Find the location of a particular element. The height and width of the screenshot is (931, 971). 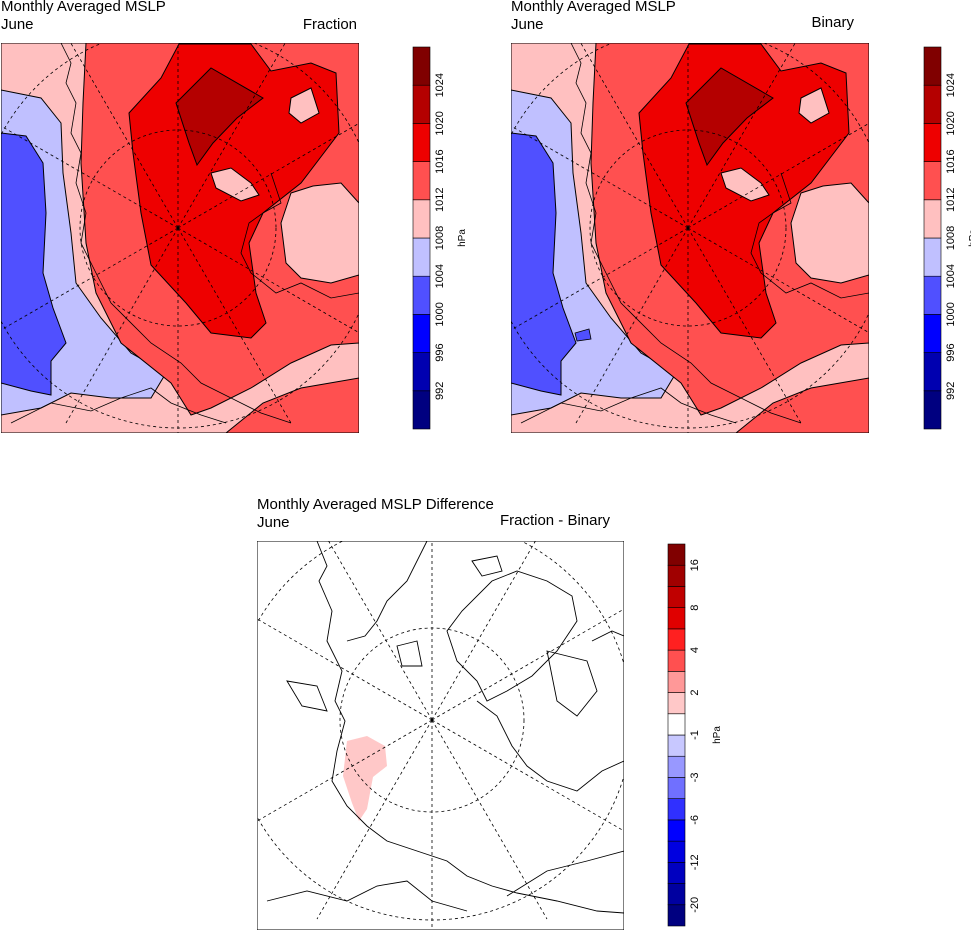

colorbar-fraction: 992 996 1000 1004 1008 1012 1016 1020 1024 hPa is located at coordinates (440, 238).